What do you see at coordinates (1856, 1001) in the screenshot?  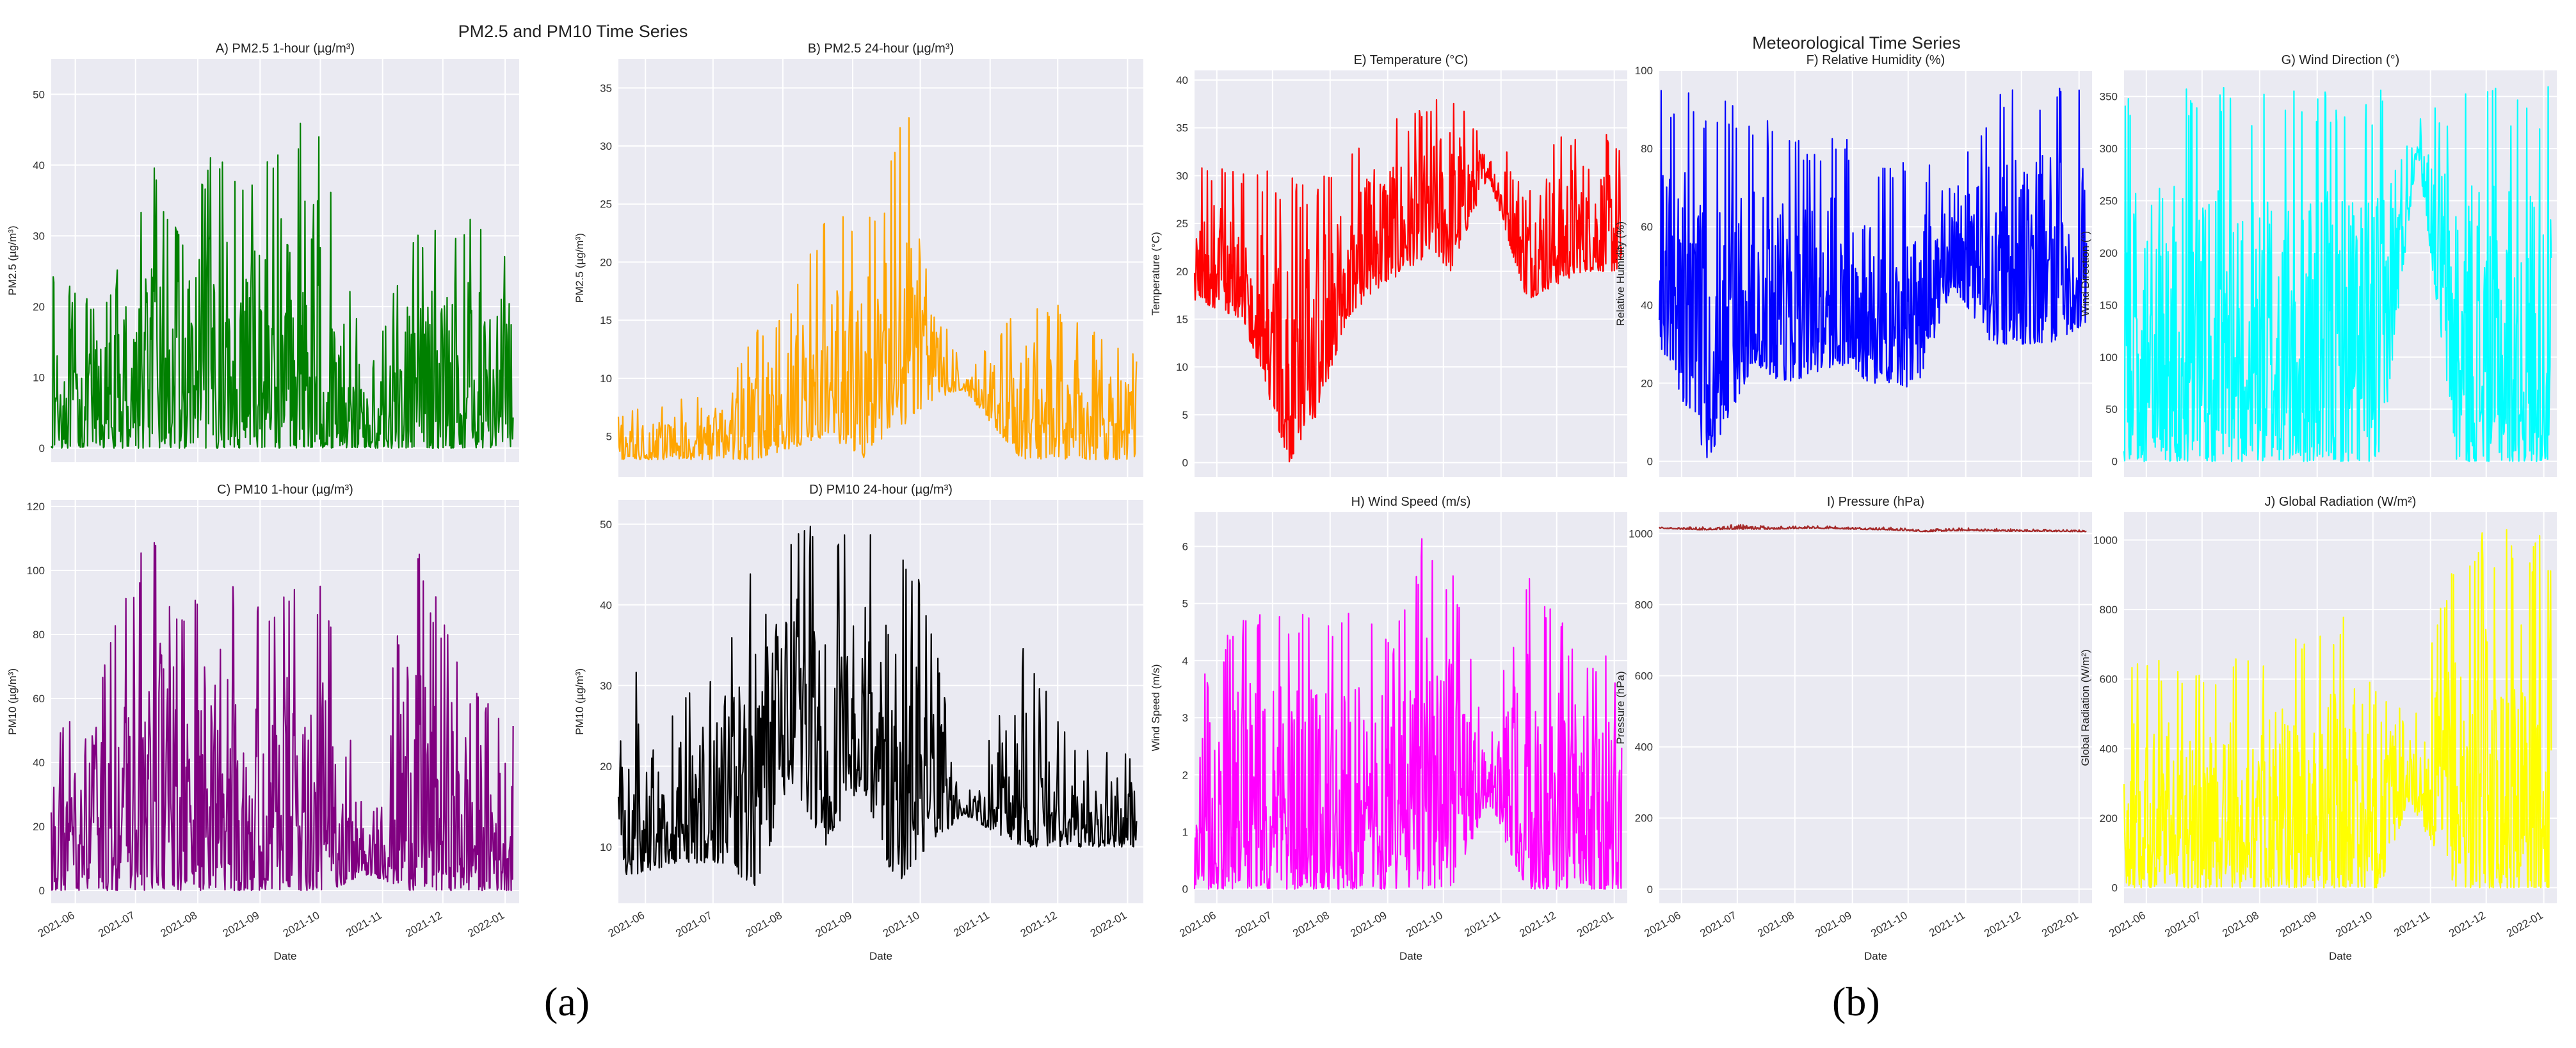 I see `caption-b: (b)` at bounding box center [1856, 1001].